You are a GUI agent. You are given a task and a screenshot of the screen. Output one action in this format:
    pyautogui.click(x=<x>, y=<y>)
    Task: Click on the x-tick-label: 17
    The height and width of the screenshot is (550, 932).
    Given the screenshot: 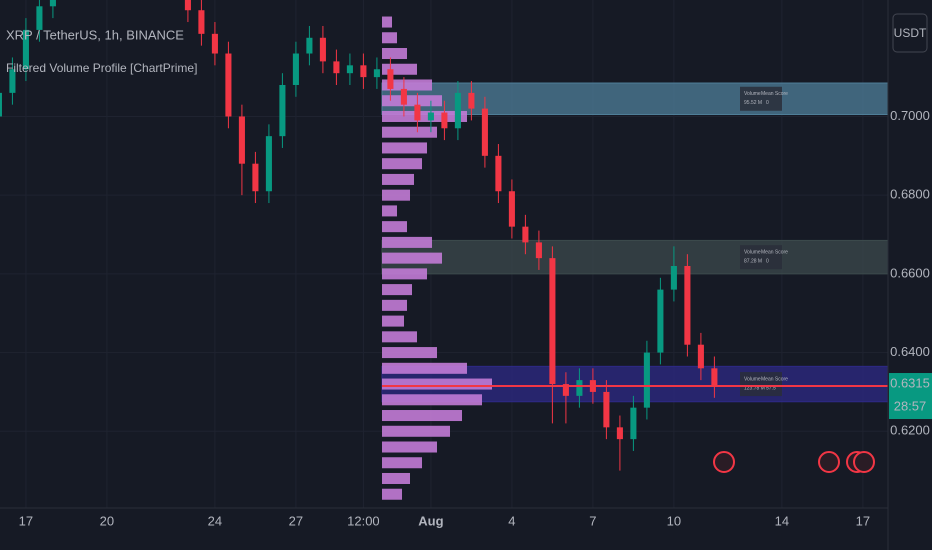 What is the action you would take?
    pyautogui.click(x=863, y=520)
    